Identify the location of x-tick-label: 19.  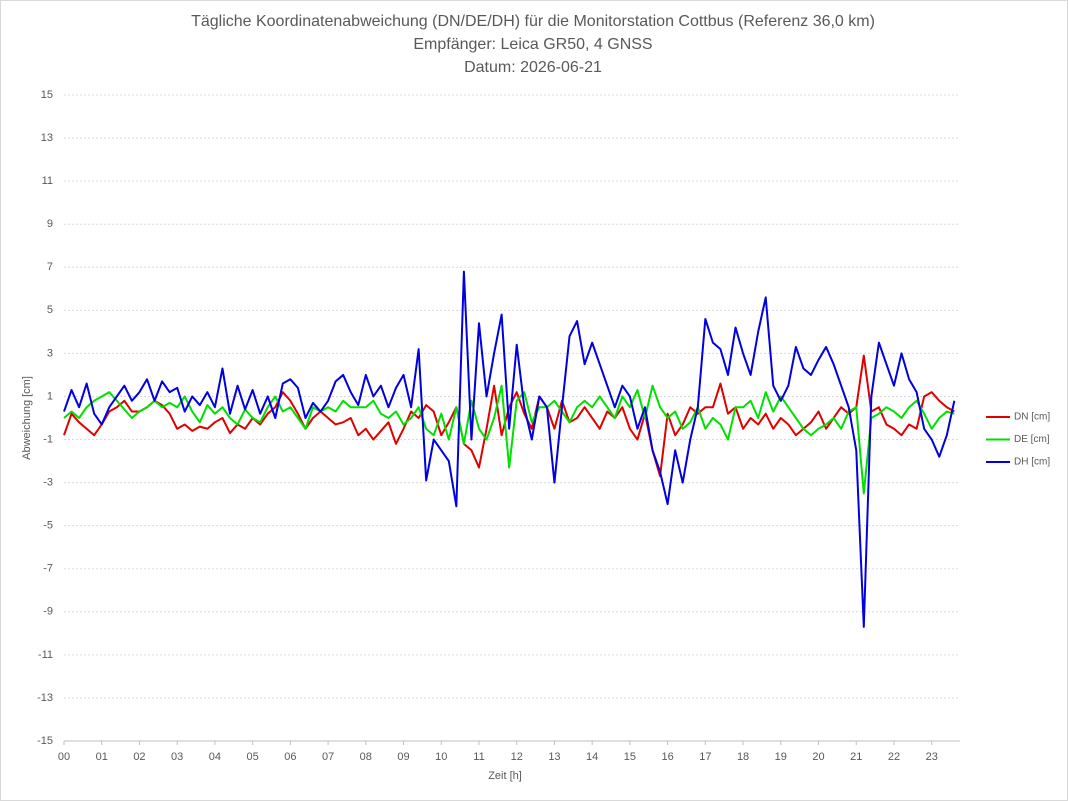
(781, 757).